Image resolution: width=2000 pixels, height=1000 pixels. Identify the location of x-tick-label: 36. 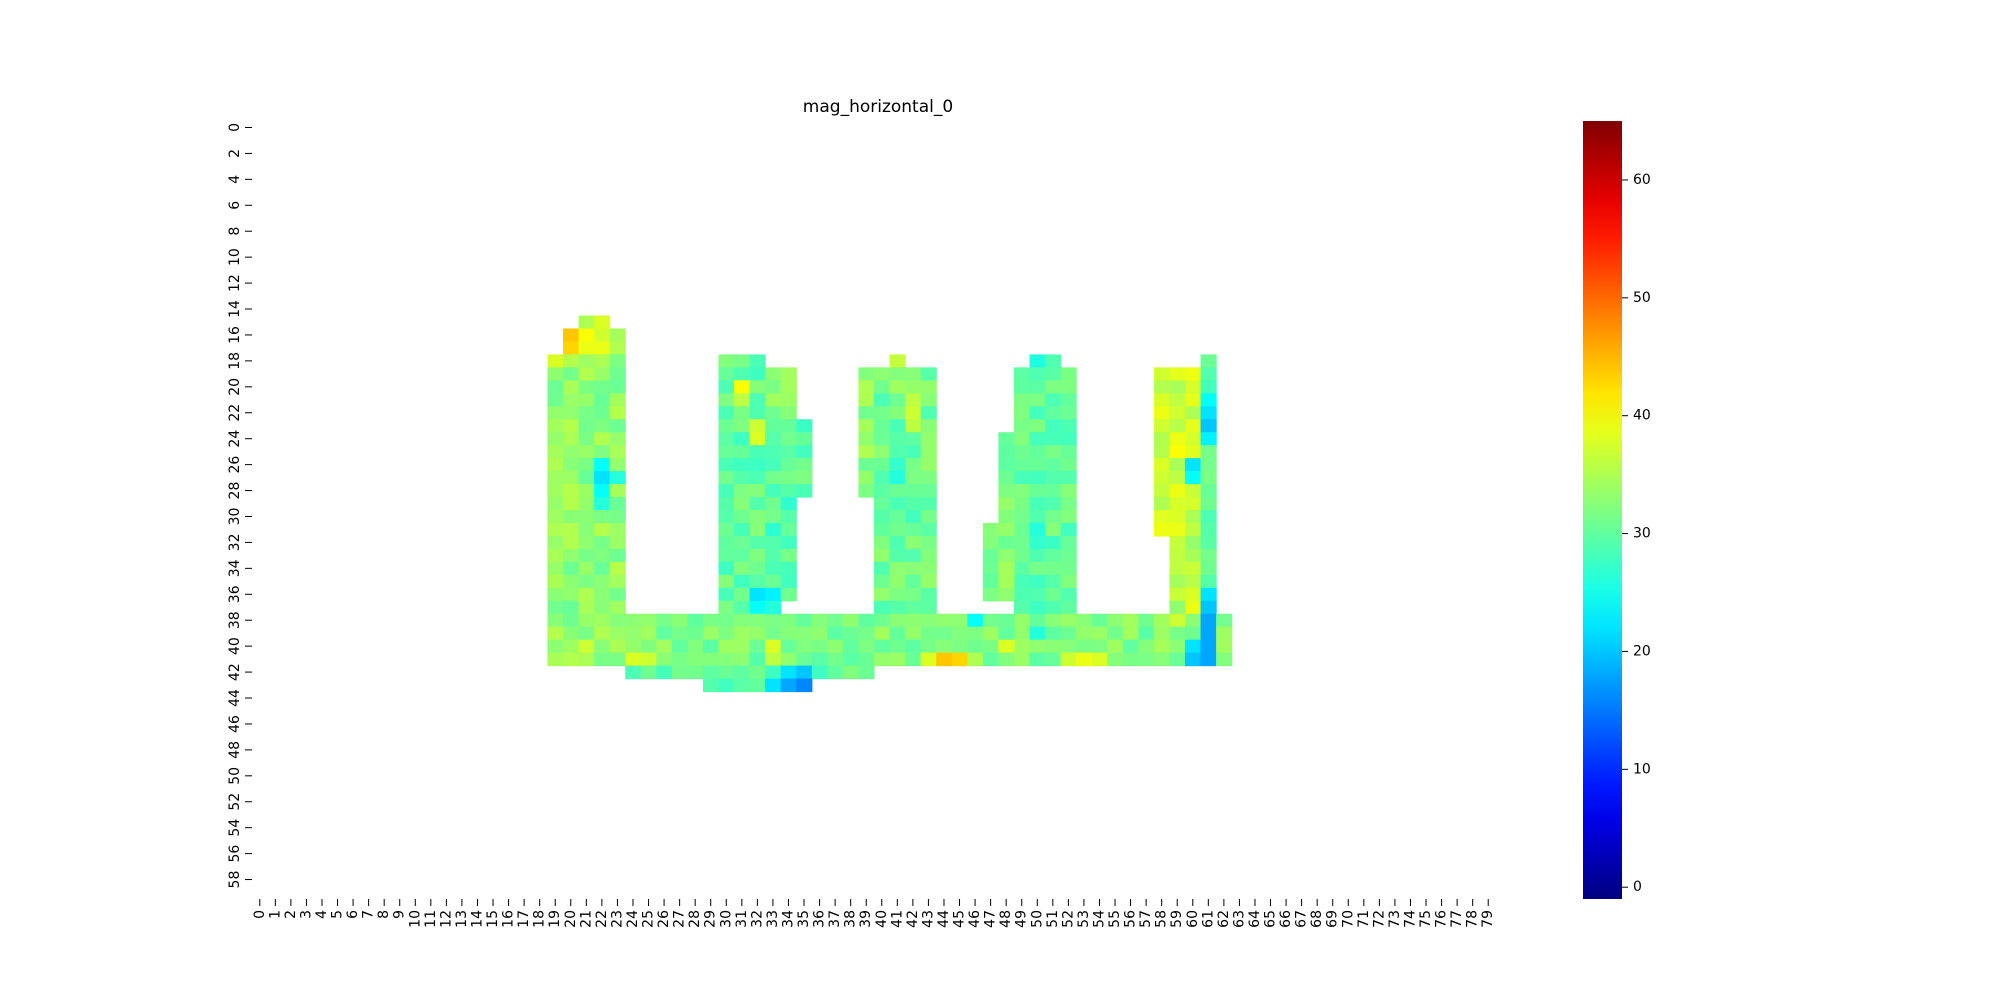
(820, 919).